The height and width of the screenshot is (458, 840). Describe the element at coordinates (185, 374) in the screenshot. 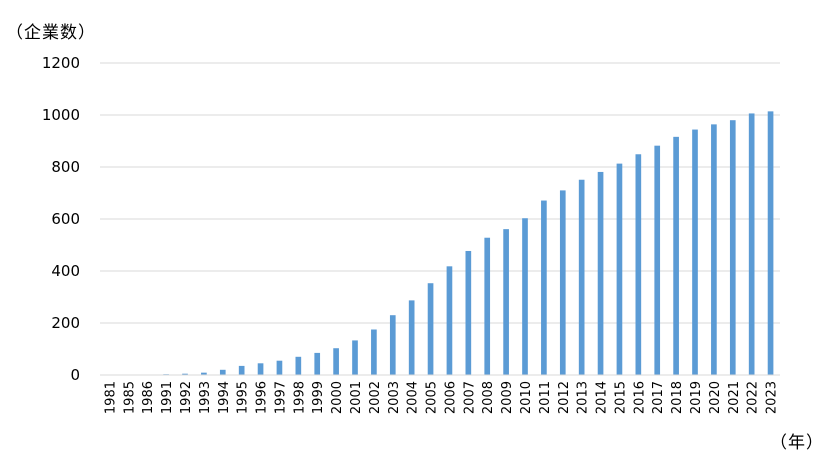

I see `bar-1992` at that location.